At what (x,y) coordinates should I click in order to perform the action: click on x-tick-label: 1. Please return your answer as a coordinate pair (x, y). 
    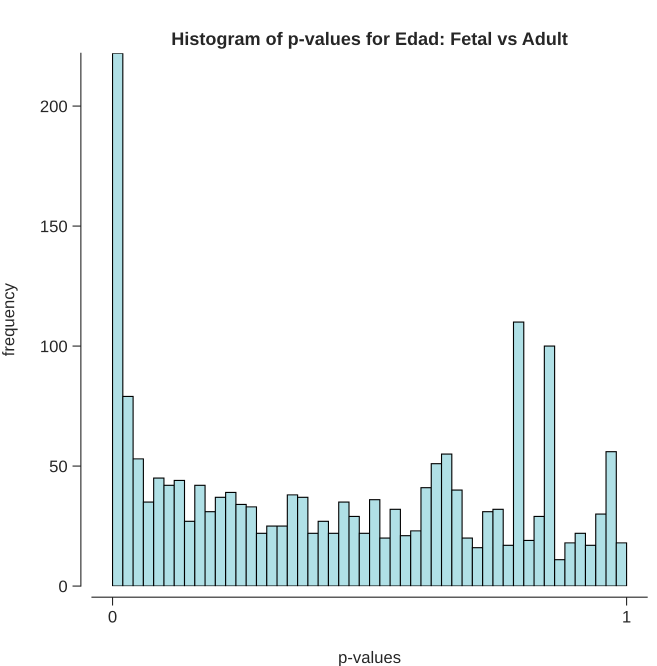
    Looking at the image, I should click on (626, 616).